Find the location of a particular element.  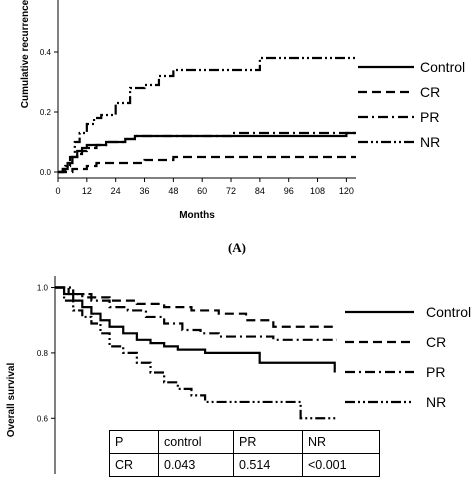

x-tick-label: 84 is located at coordinates (260, 191).